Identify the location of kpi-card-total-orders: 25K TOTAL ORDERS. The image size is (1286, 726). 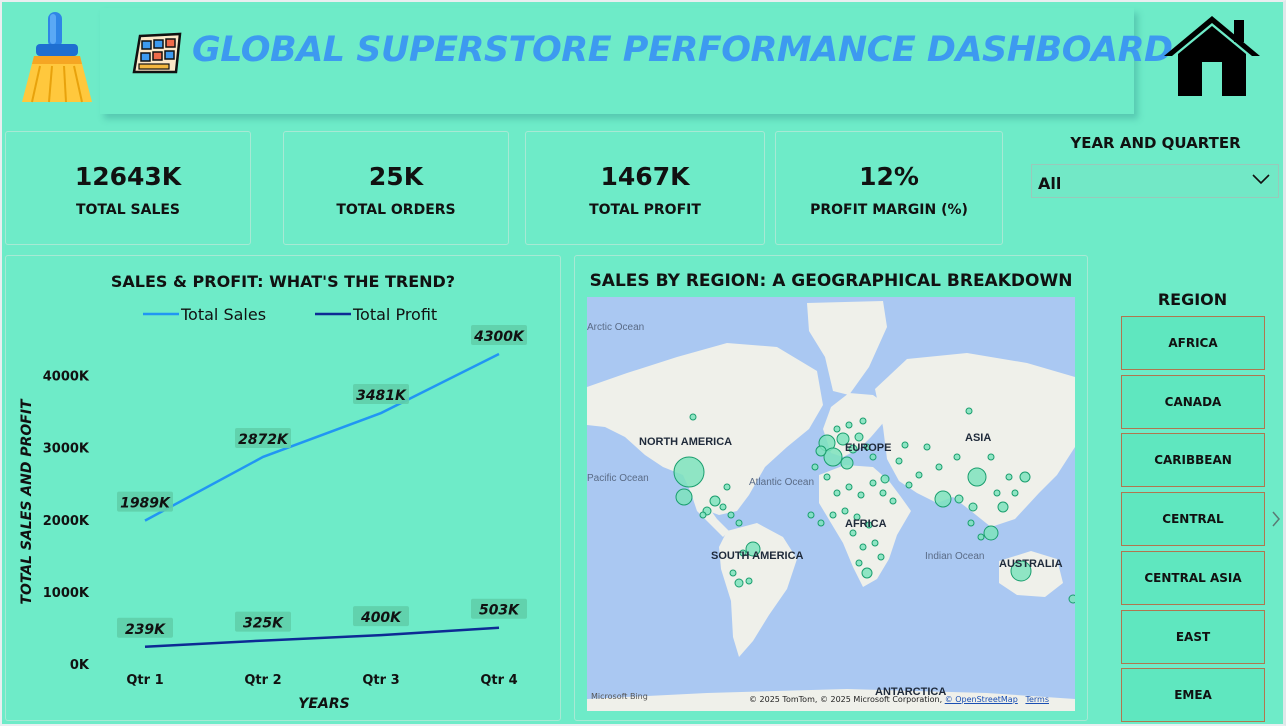
(396, 188).